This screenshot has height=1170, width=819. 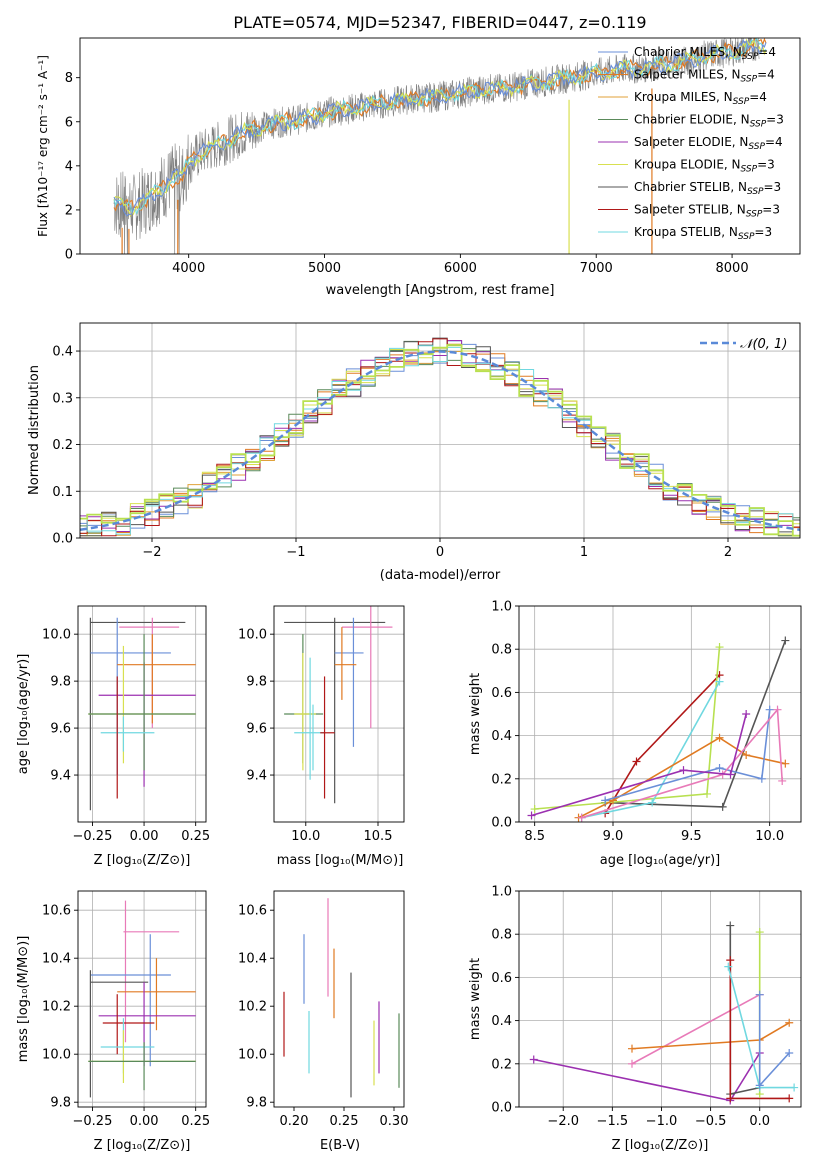 What do you see at coordinates (763, 344) in the screenshot?
I see `normal-legend-label: 𝒩(0, 1)` at bounding box center [763, 344].